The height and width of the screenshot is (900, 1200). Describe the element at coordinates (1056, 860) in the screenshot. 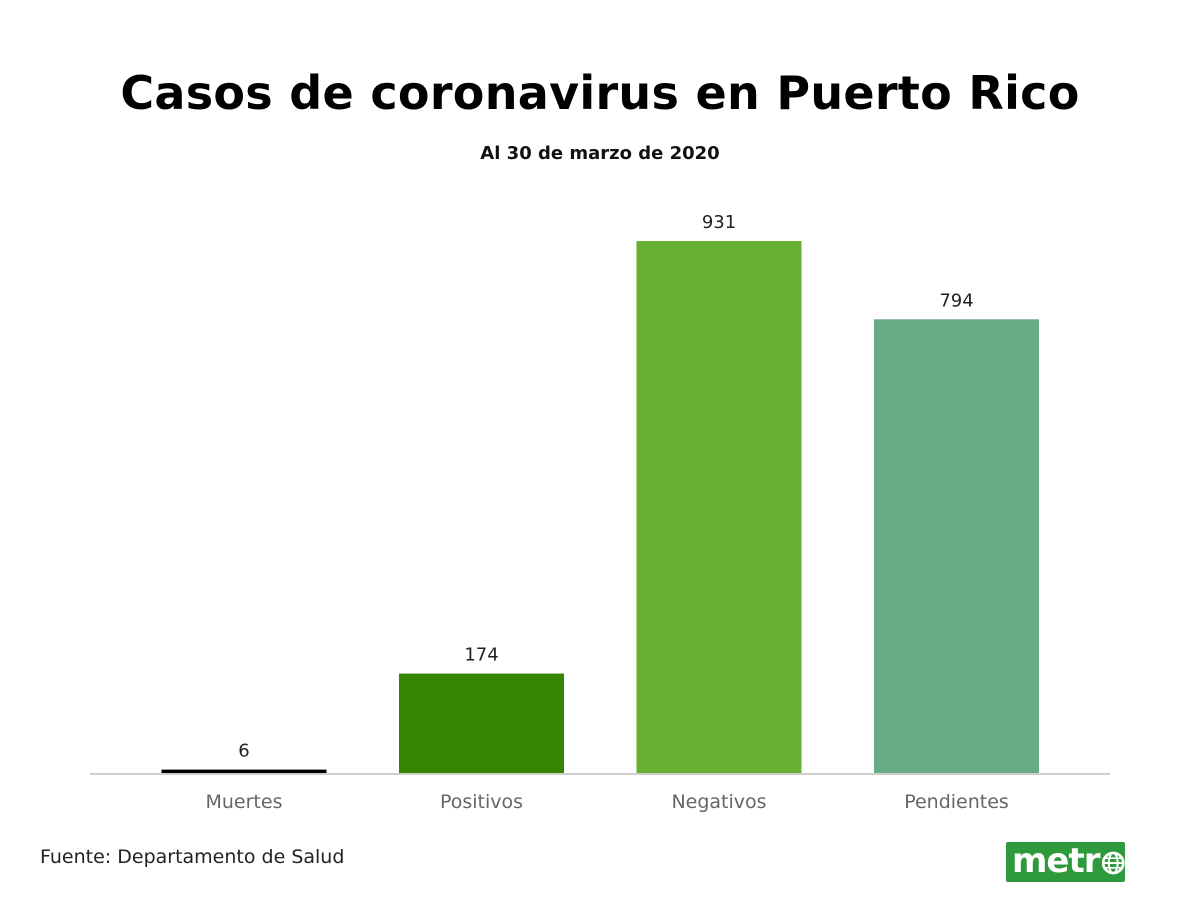

I see `logo-text: metr` at that location.